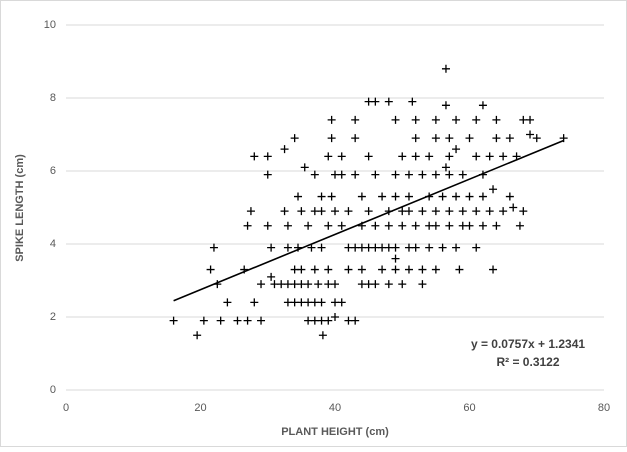 The image size is (627, 452). I want to click on x-tick-label: 40, so click(335, 408).